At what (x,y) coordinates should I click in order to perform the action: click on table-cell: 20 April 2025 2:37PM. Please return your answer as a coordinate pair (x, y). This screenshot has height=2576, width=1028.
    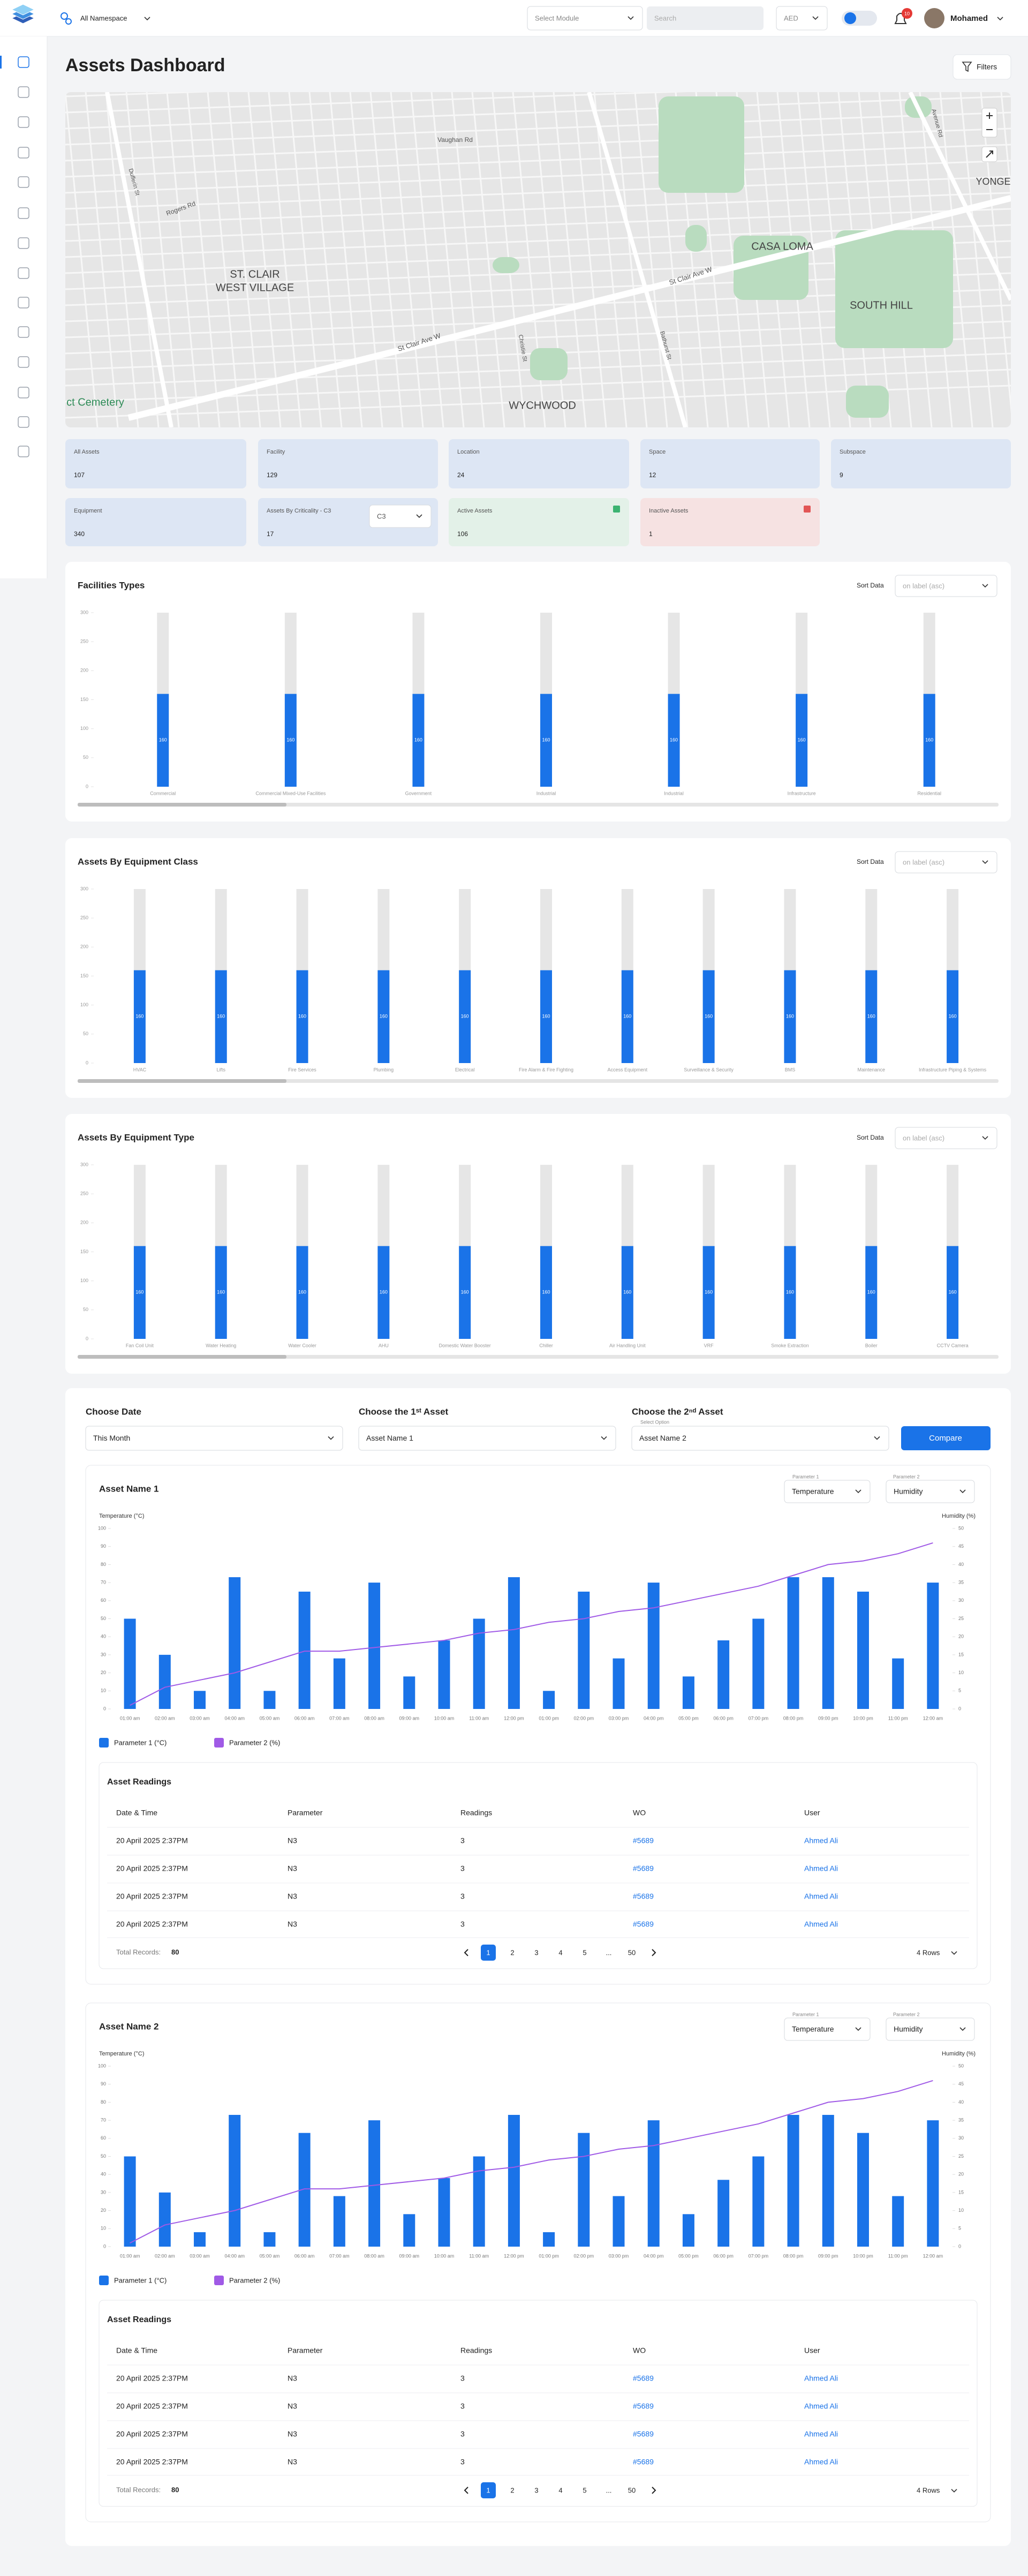
    Looking at the image, I should click on (152, 1924).